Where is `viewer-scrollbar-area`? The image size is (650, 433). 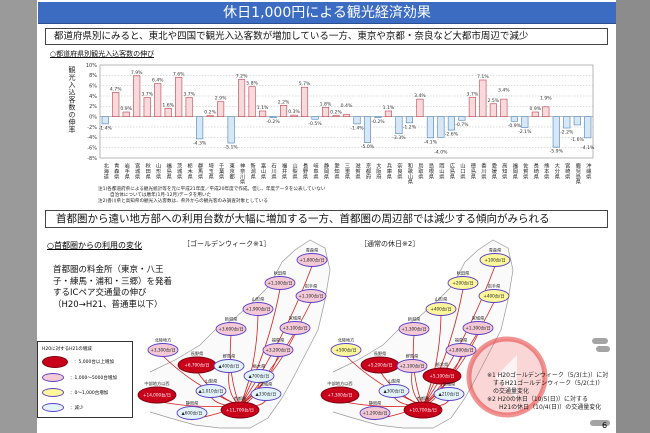
viewer-scrollbar-area is located at coordinates (633, 216).